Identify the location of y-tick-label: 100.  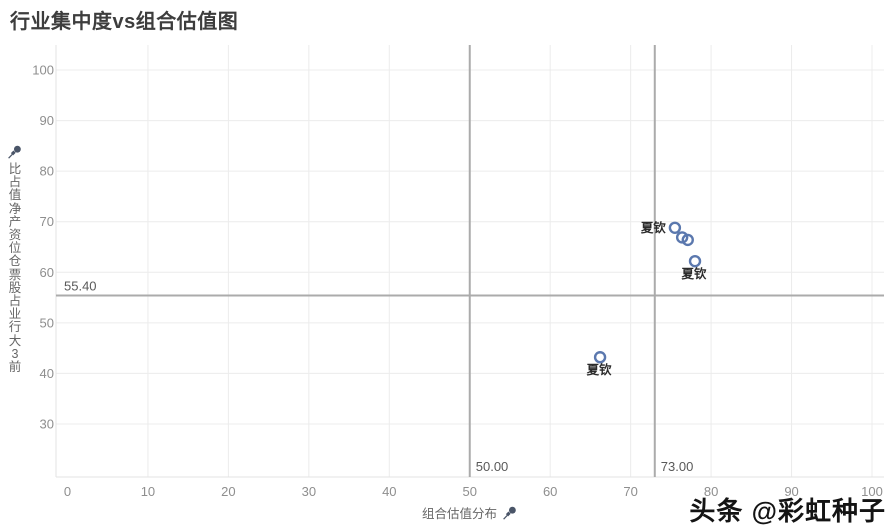
(43, 70).